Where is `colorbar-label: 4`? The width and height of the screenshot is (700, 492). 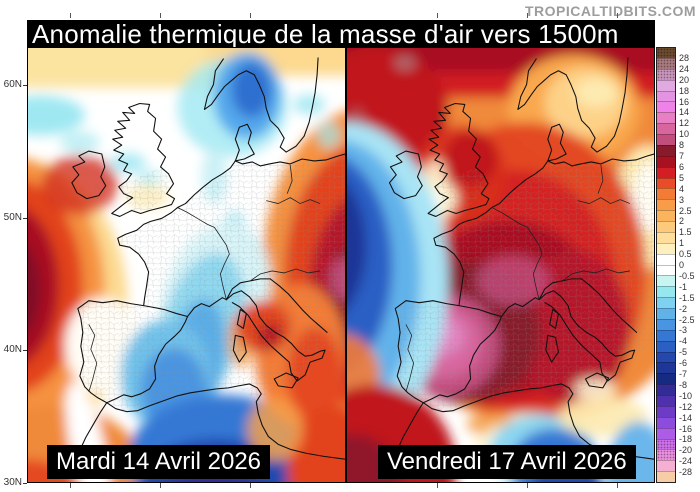
colorbar-label: 4 is located at coordinates (682, 188).